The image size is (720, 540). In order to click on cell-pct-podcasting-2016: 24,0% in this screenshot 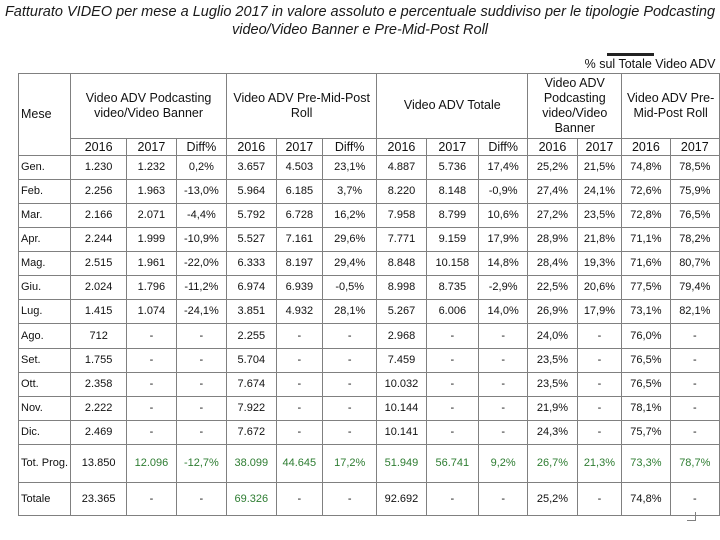, I will do `click(552, 335)`.